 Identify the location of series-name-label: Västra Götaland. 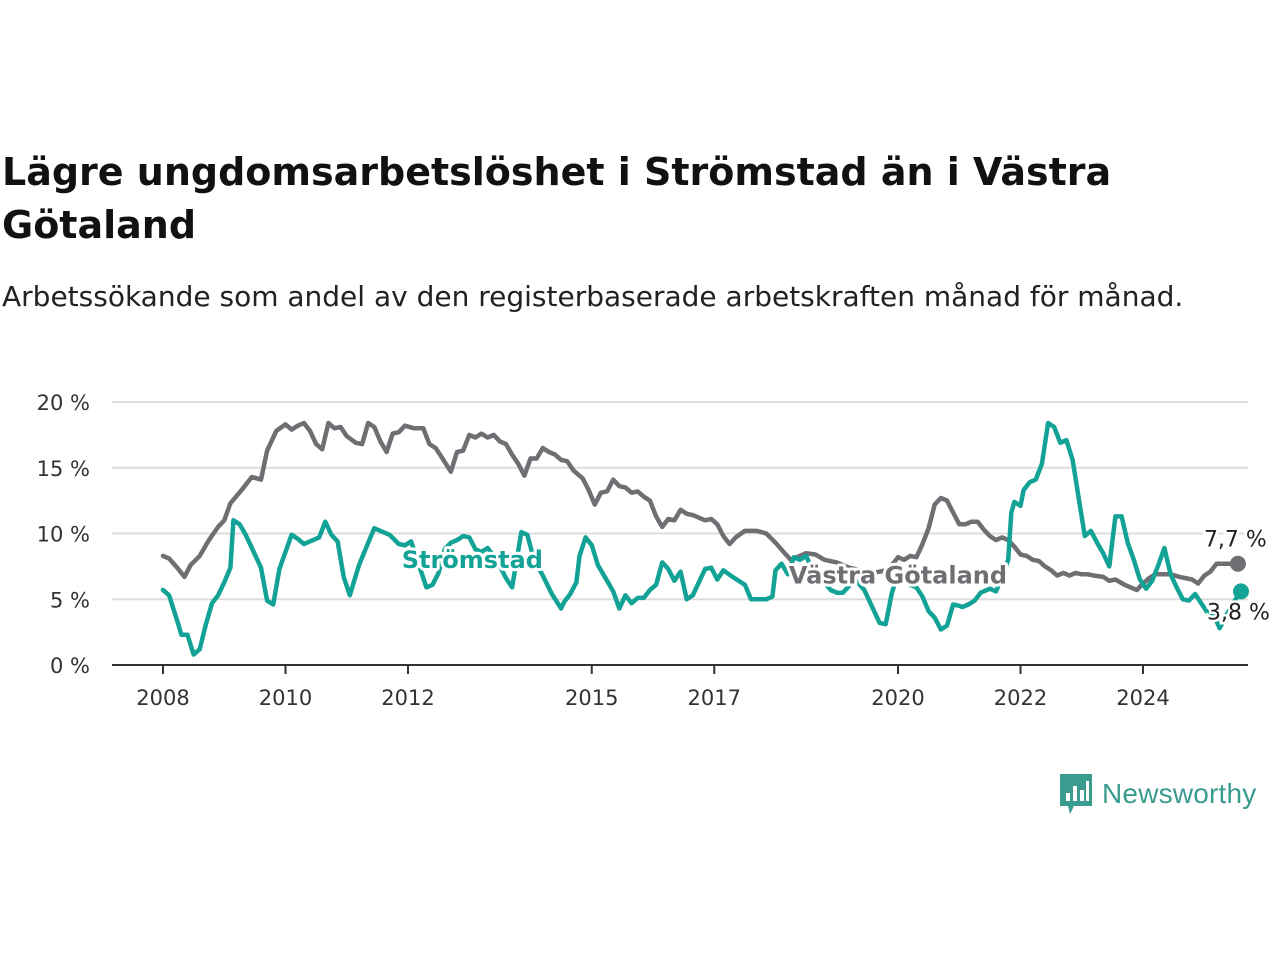
(898, 576).